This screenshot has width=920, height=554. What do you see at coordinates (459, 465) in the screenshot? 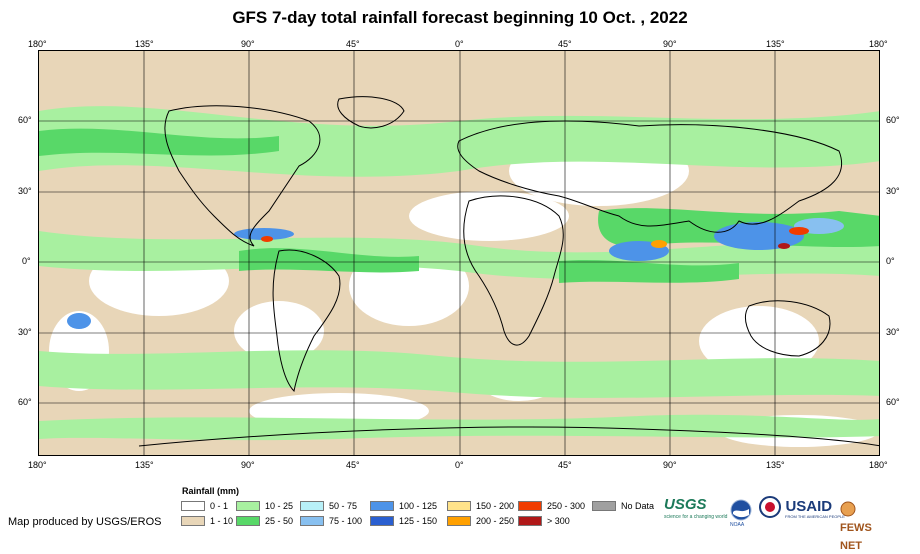
I see `lon-label-bottom: 0°` at bounding box center [459, 465].